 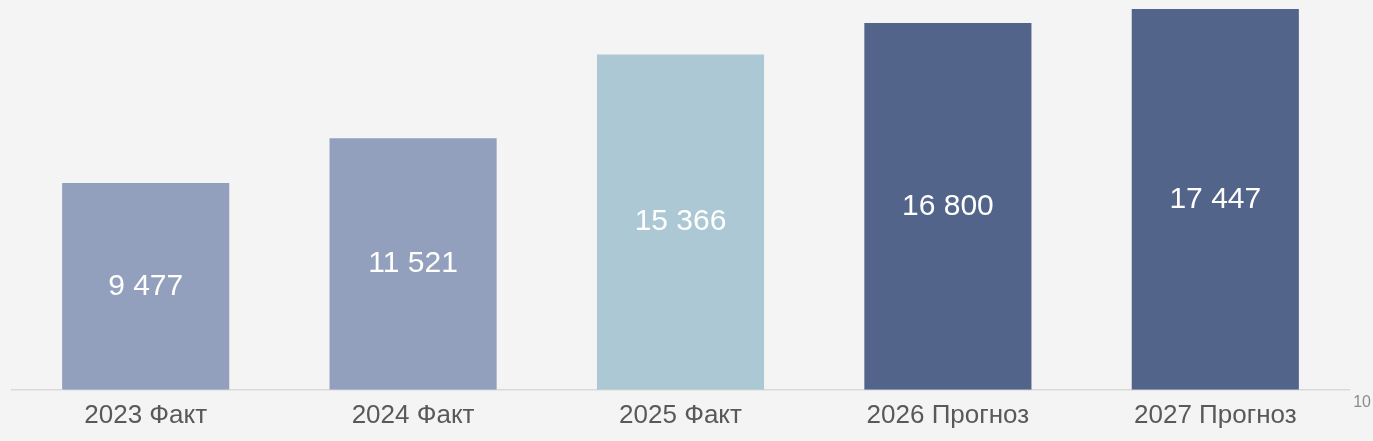 What do you see at coordinates (1215, 413) in the screenshot?
I see `x-tick-label: 2027 Прогноз` at bounding box center [1215, 413].